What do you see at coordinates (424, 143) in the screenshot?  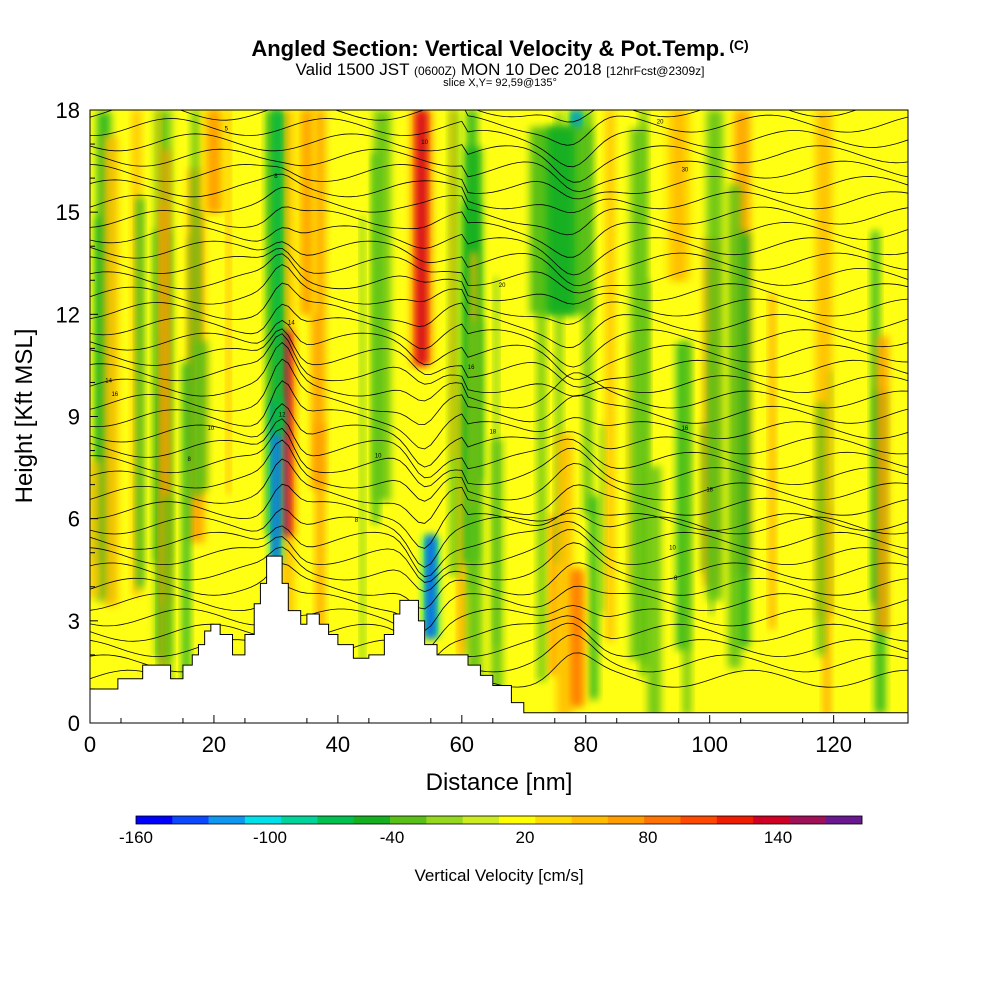 I see `contour-label: 10` at bounding box center [424, 143].